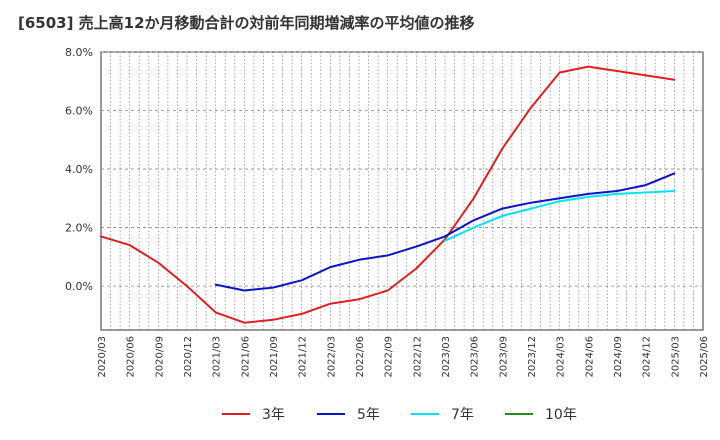  Describe the element at coordinates (274, 357) in the screenshot. I see `x-tick-label: 2021/09` at that location.